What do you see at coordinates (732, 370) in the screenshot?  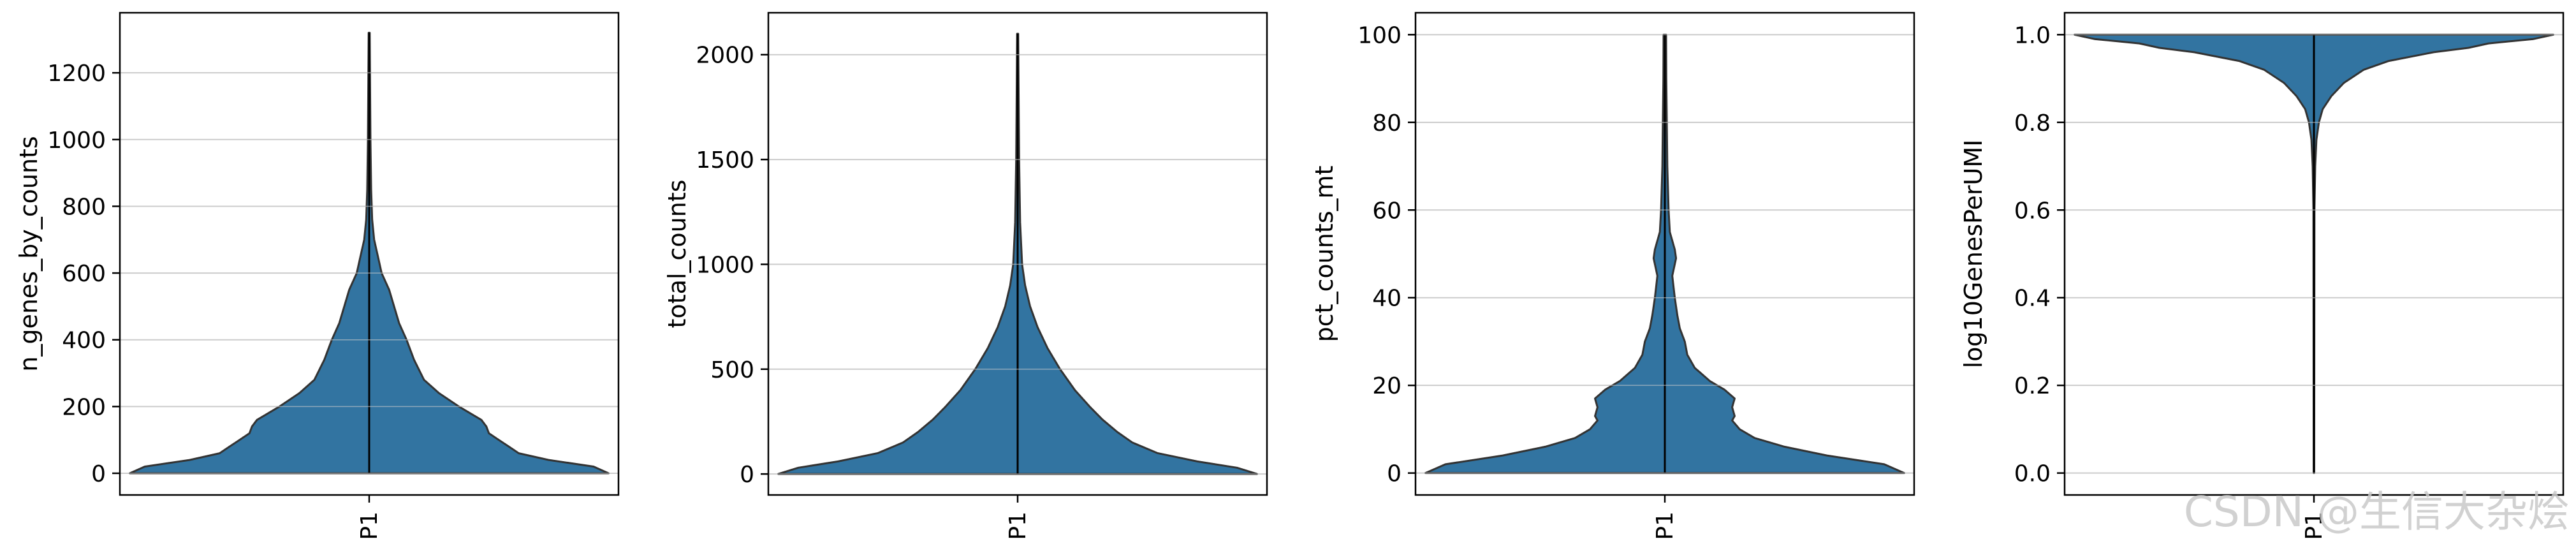 I see `y-tick-label: 500` at bounding box center [732, 370].